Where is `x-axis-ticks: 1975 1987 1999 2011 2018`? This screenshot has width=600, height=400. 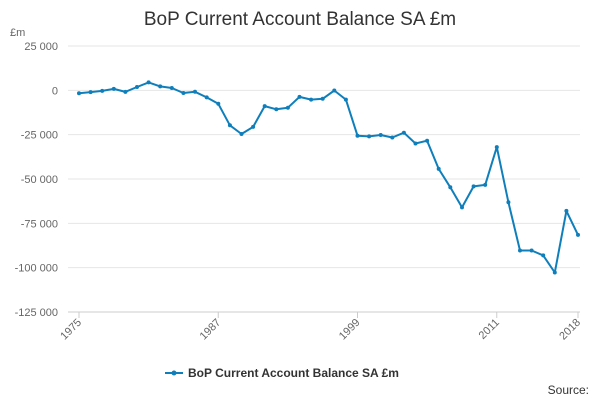 x-axis-ticks: 1975 1987 1999 2011 2018 is located at coordinates (320, 327).